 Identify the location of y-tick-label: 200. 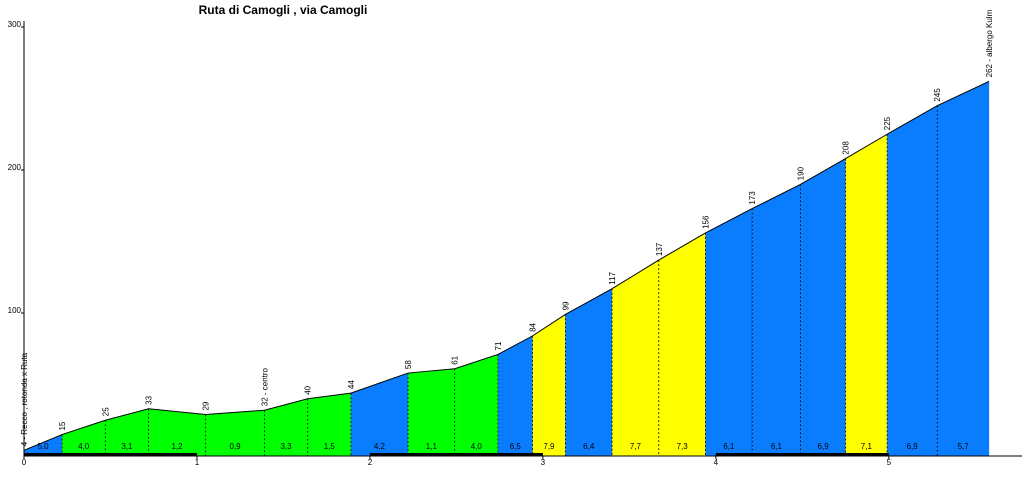
(15, 167).